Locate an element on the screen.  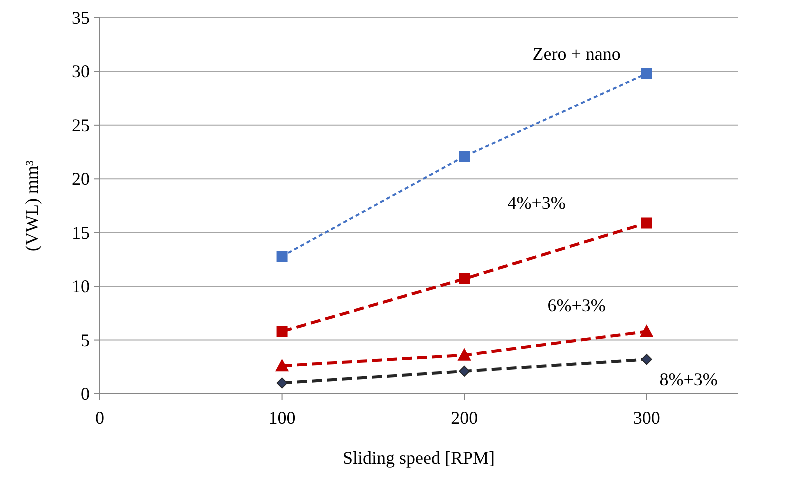
x-tick-label: 300 is located at coordinates (646, 418).